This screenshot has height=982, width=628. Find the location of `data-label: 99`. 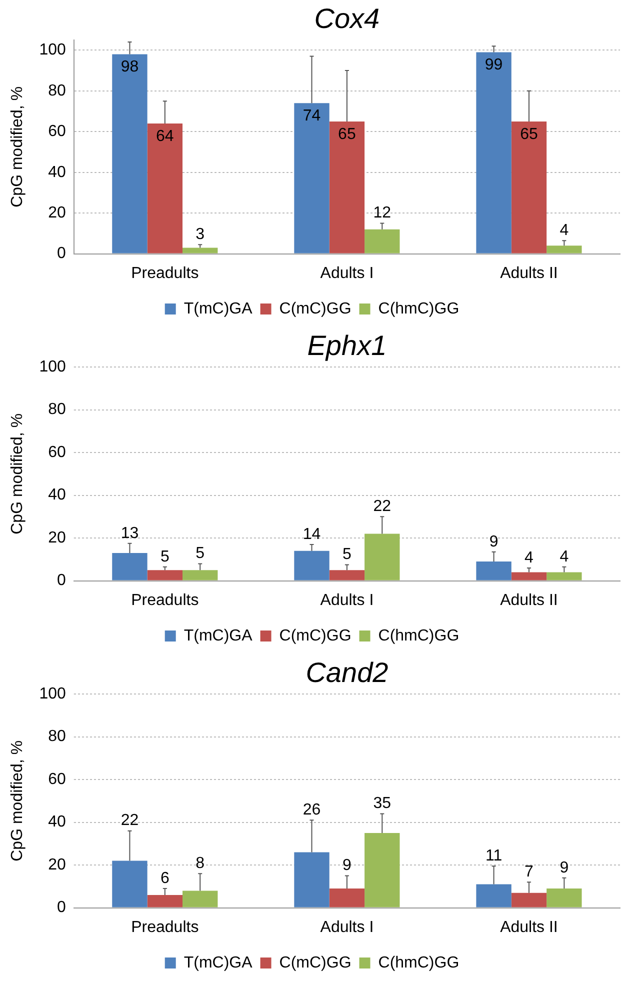

data-label: 99 is located at coordinates (493, 65).